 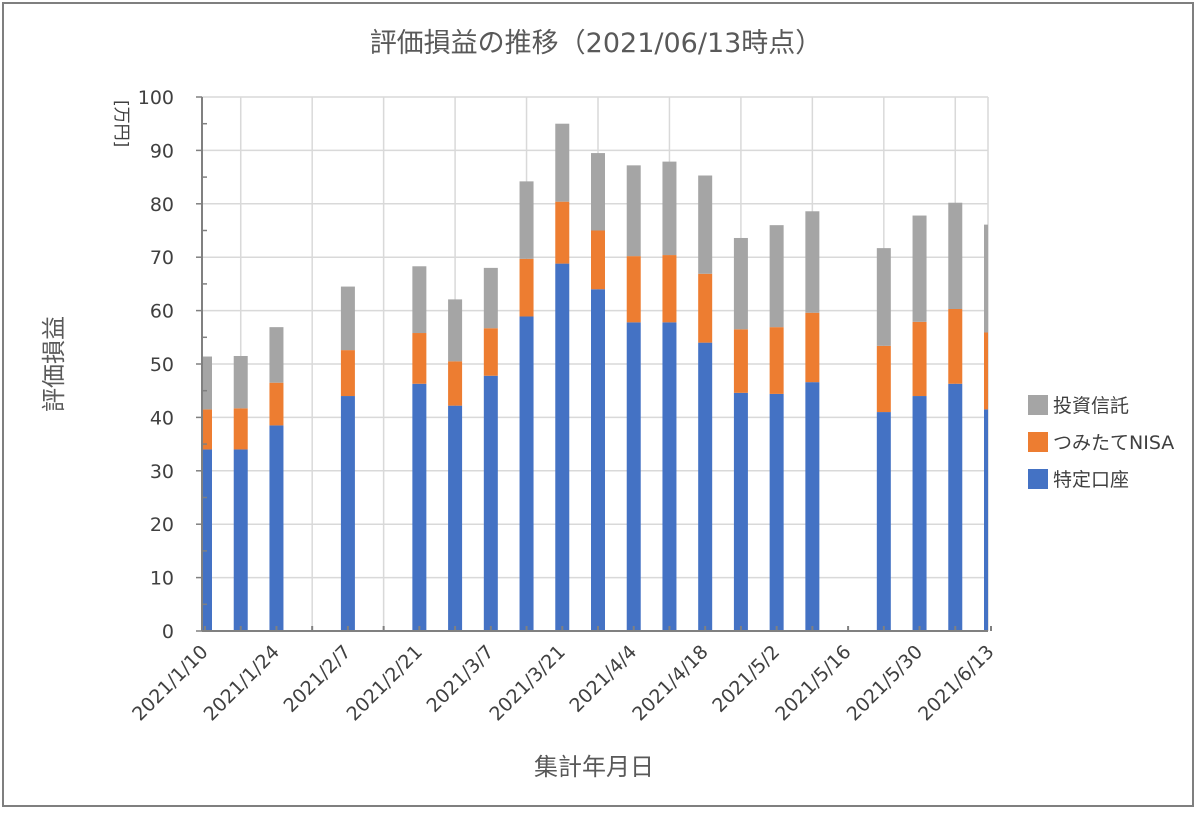 What do you see at coordinates (170, 683) in the screenshot?
I see `x-tick-label: 2021/1/10` at bounding box center [170, 683].